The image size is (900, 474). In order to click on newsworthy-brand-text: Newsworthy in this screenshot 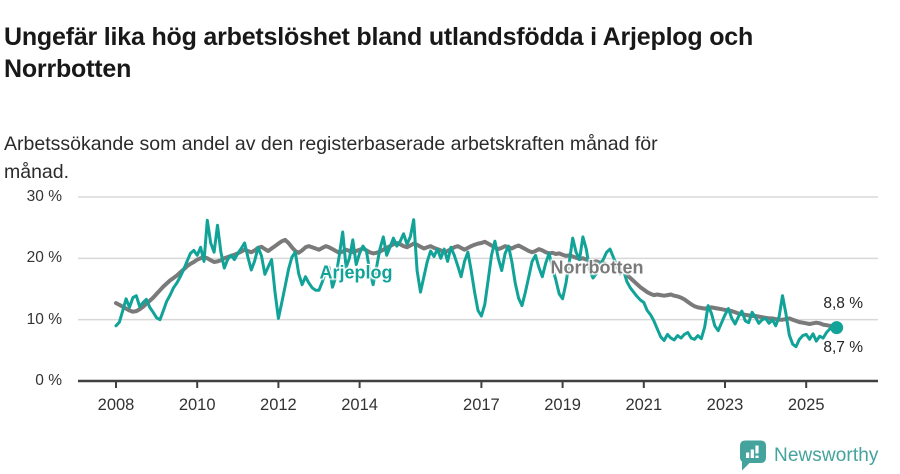, I will do `click(826, 455)`.